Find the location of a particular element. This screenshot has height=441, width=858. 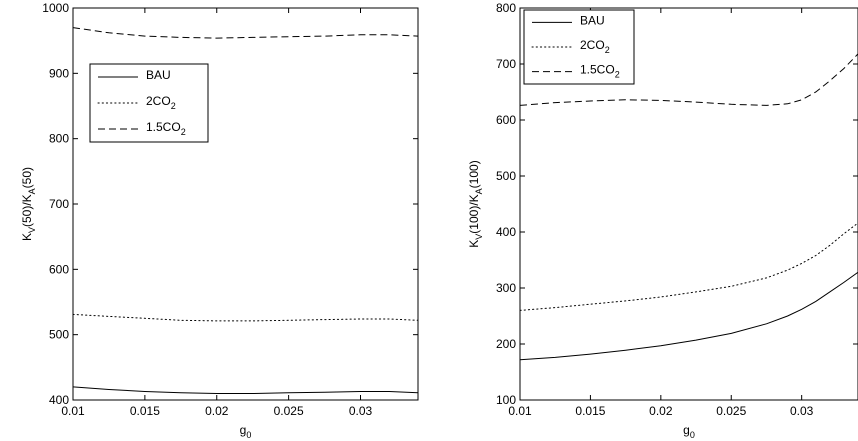

y-tick-label: 100 is located at coordinates (506, 400).